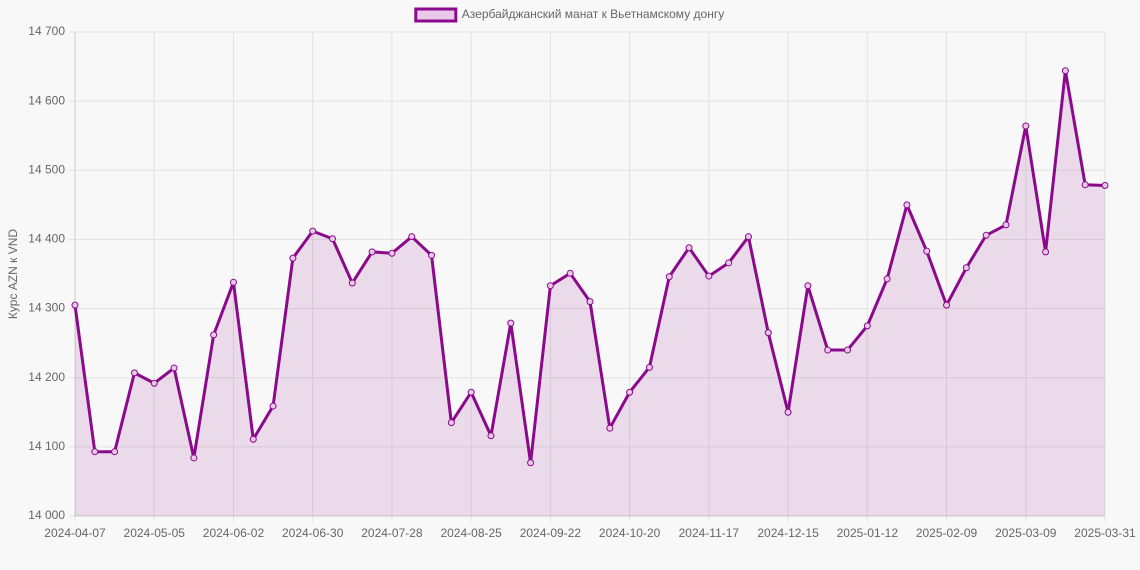  What do you see at coordinates (13, 274) in the screenshot?
I see `y-axis-title: Курс AZN к VND` at bounding box center [13, 274].